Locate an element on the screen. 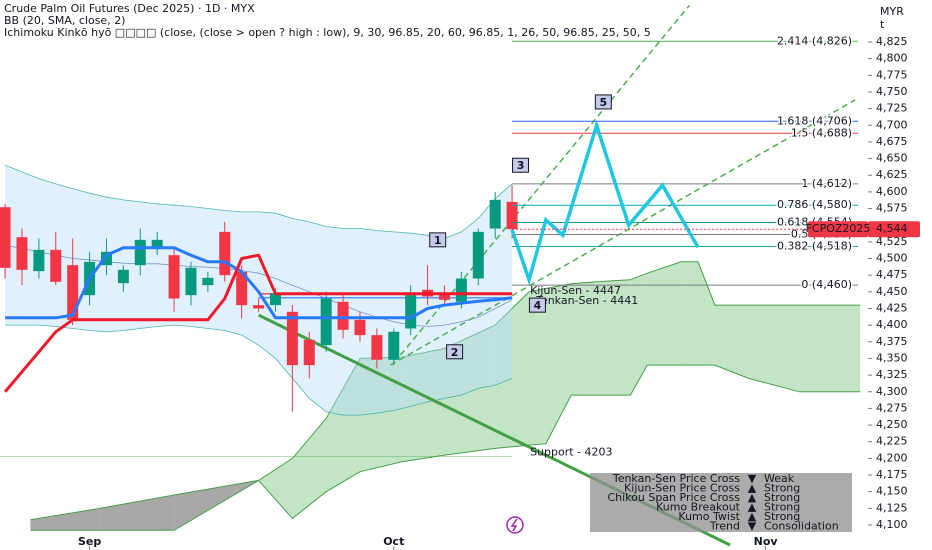 This screenshot has width=932, height=550. level-label: Tenkan-Sen - 4441 is located at coordinates (586, 300).